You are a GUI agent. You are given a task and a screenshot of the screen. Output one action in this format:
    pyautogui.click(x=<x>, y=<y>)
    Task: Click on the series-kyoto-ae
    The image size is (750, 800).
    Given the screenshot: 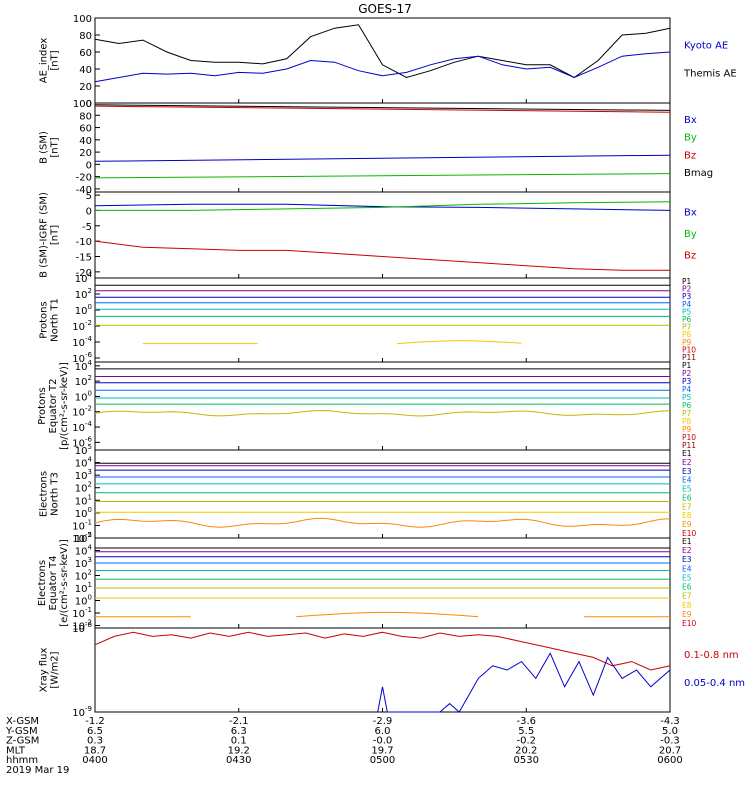 What is the action you would take?
    pyautogui.click(x=382, y=67)
    